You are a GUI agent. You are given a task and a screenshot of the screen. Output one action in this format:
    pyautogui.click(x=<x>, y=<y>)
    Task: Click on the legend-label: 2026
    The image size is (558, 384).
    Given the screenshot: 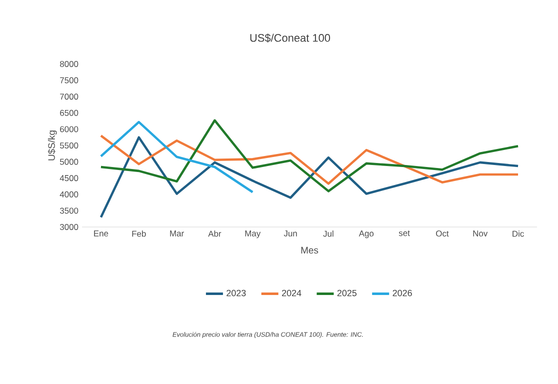 What is the action you would take?
    pyautogui.click(x=402, y=293)
    